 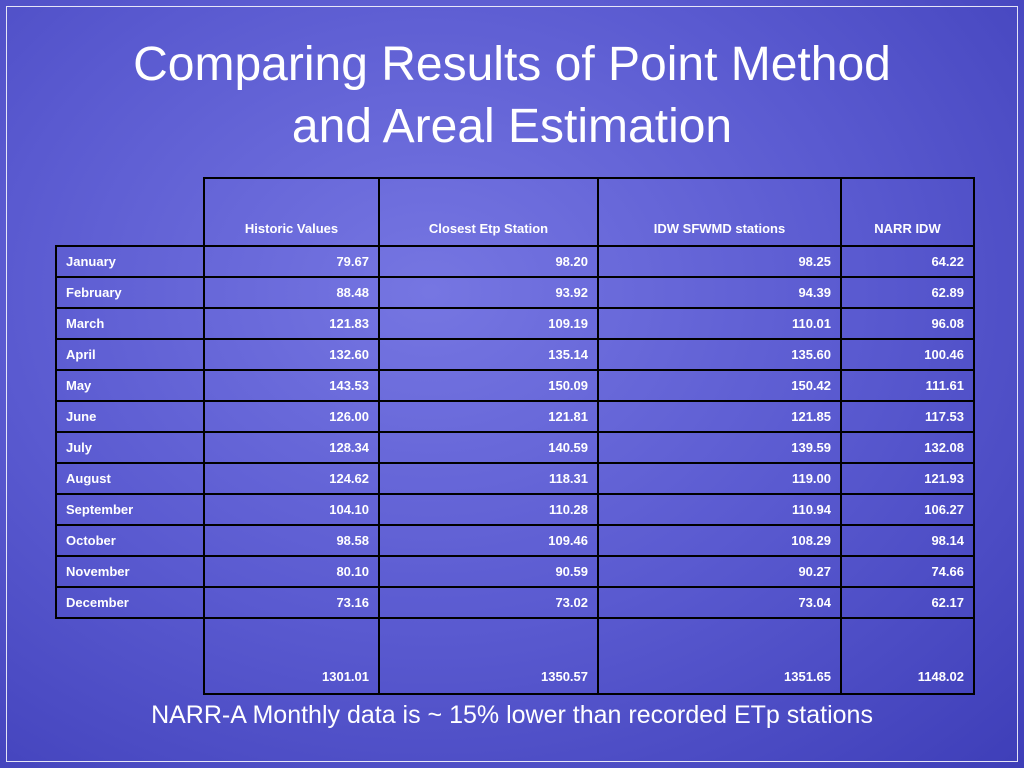 What do you see at coordinates (291, 656) in the screenshot?
I see `total-cell: 1301.01` at bounding box center [291, 656].